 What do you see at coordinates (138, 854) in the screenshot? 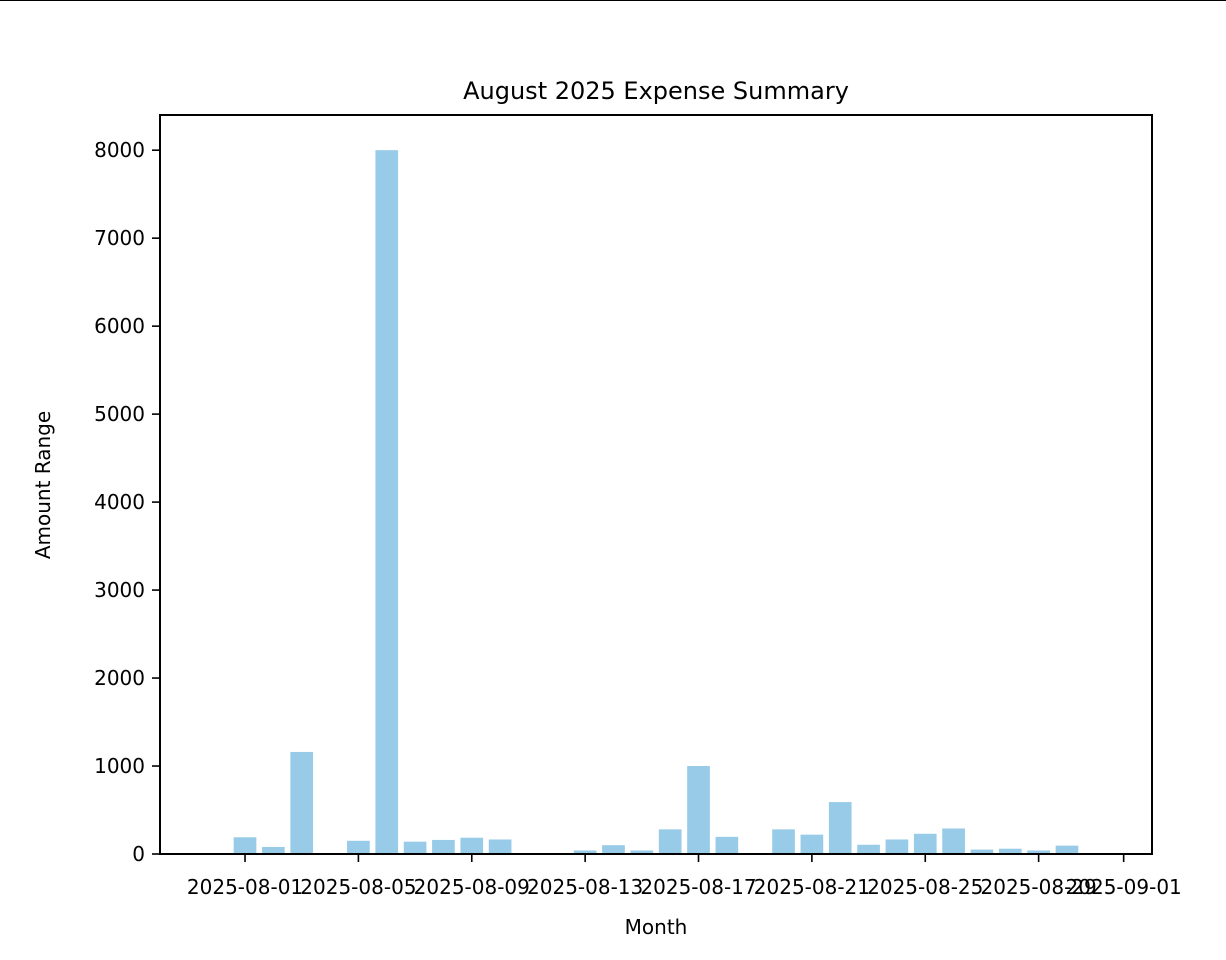
I see `y-tick-label: 0` at bounding box center [138, 854].